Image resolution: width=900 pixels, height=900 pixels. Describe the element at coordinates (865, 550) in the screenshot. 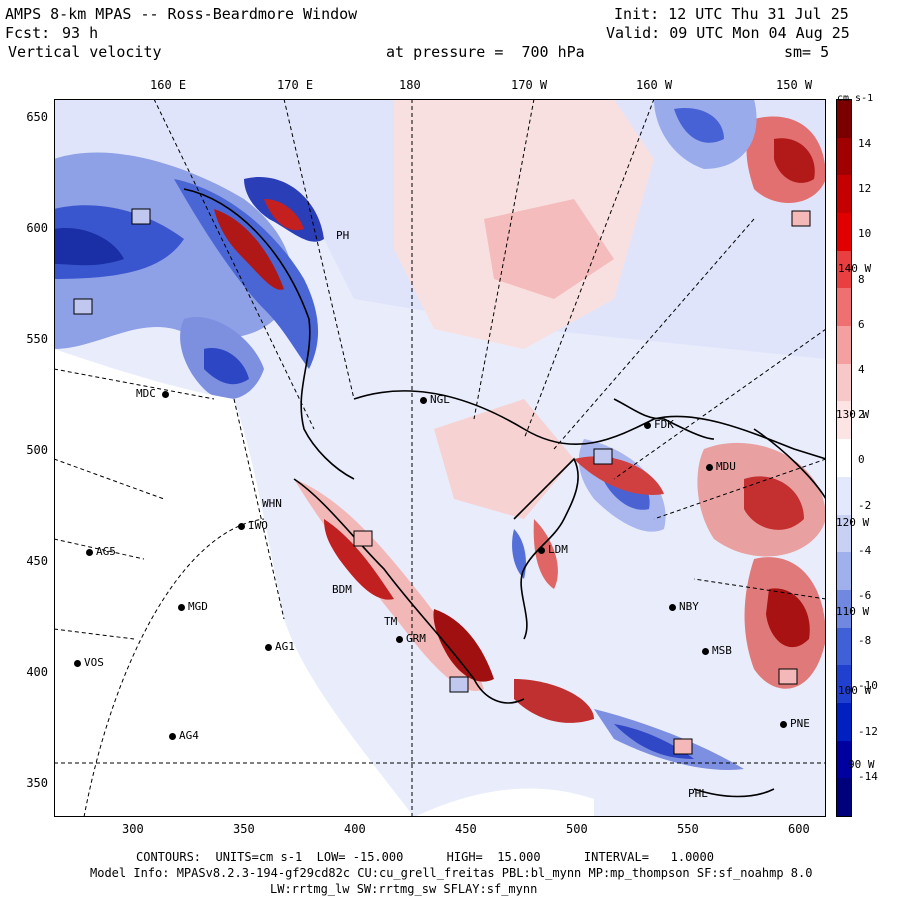

I see `colorbar-tick: -4` at that location.